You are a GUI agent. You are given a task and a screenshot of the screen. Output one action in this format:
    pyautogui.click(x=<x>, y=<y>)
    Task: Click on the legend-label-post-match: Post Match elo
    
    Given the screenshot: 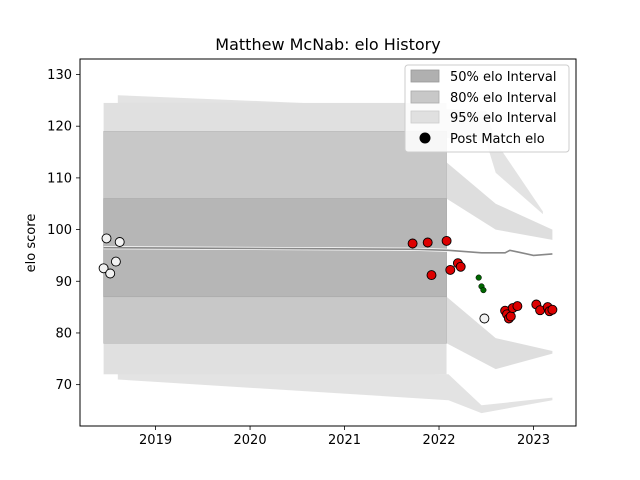 What is the action you would take?
    pyautogui.click(x=497, y=139)
    